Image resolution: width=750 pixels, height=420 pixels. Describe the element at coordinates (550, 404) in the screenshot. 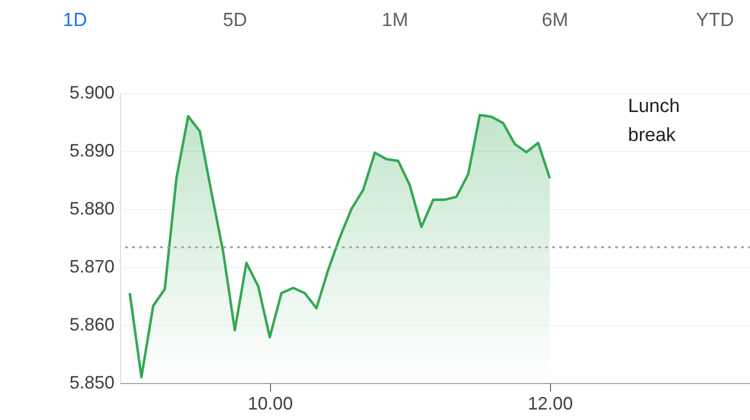

I see `x-tick-label: 12.00` at that location.